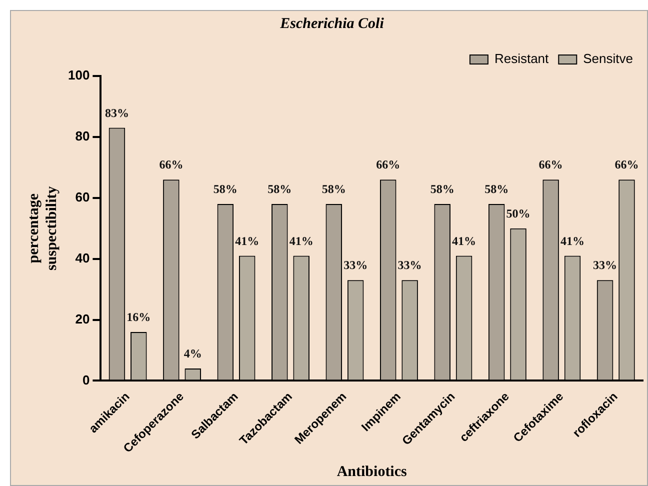  Describe the element at coordinates (43, 228) in the screenshot. I see `y-axis-title: percentage suspectibility` at that location.